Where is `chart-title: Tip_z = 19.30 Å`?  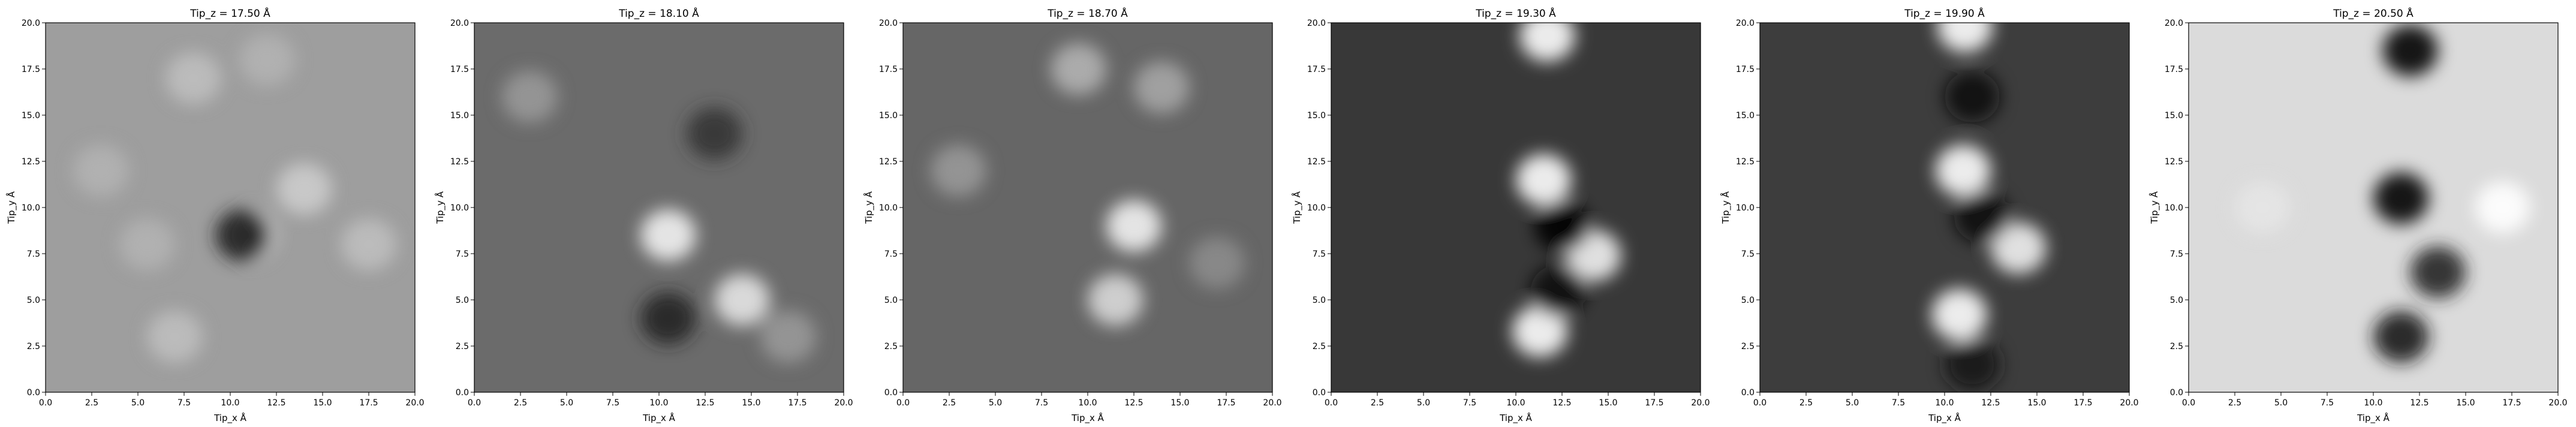
chart-title: Tip_z = 19.30 Å is located at coordinates (1515, 13).